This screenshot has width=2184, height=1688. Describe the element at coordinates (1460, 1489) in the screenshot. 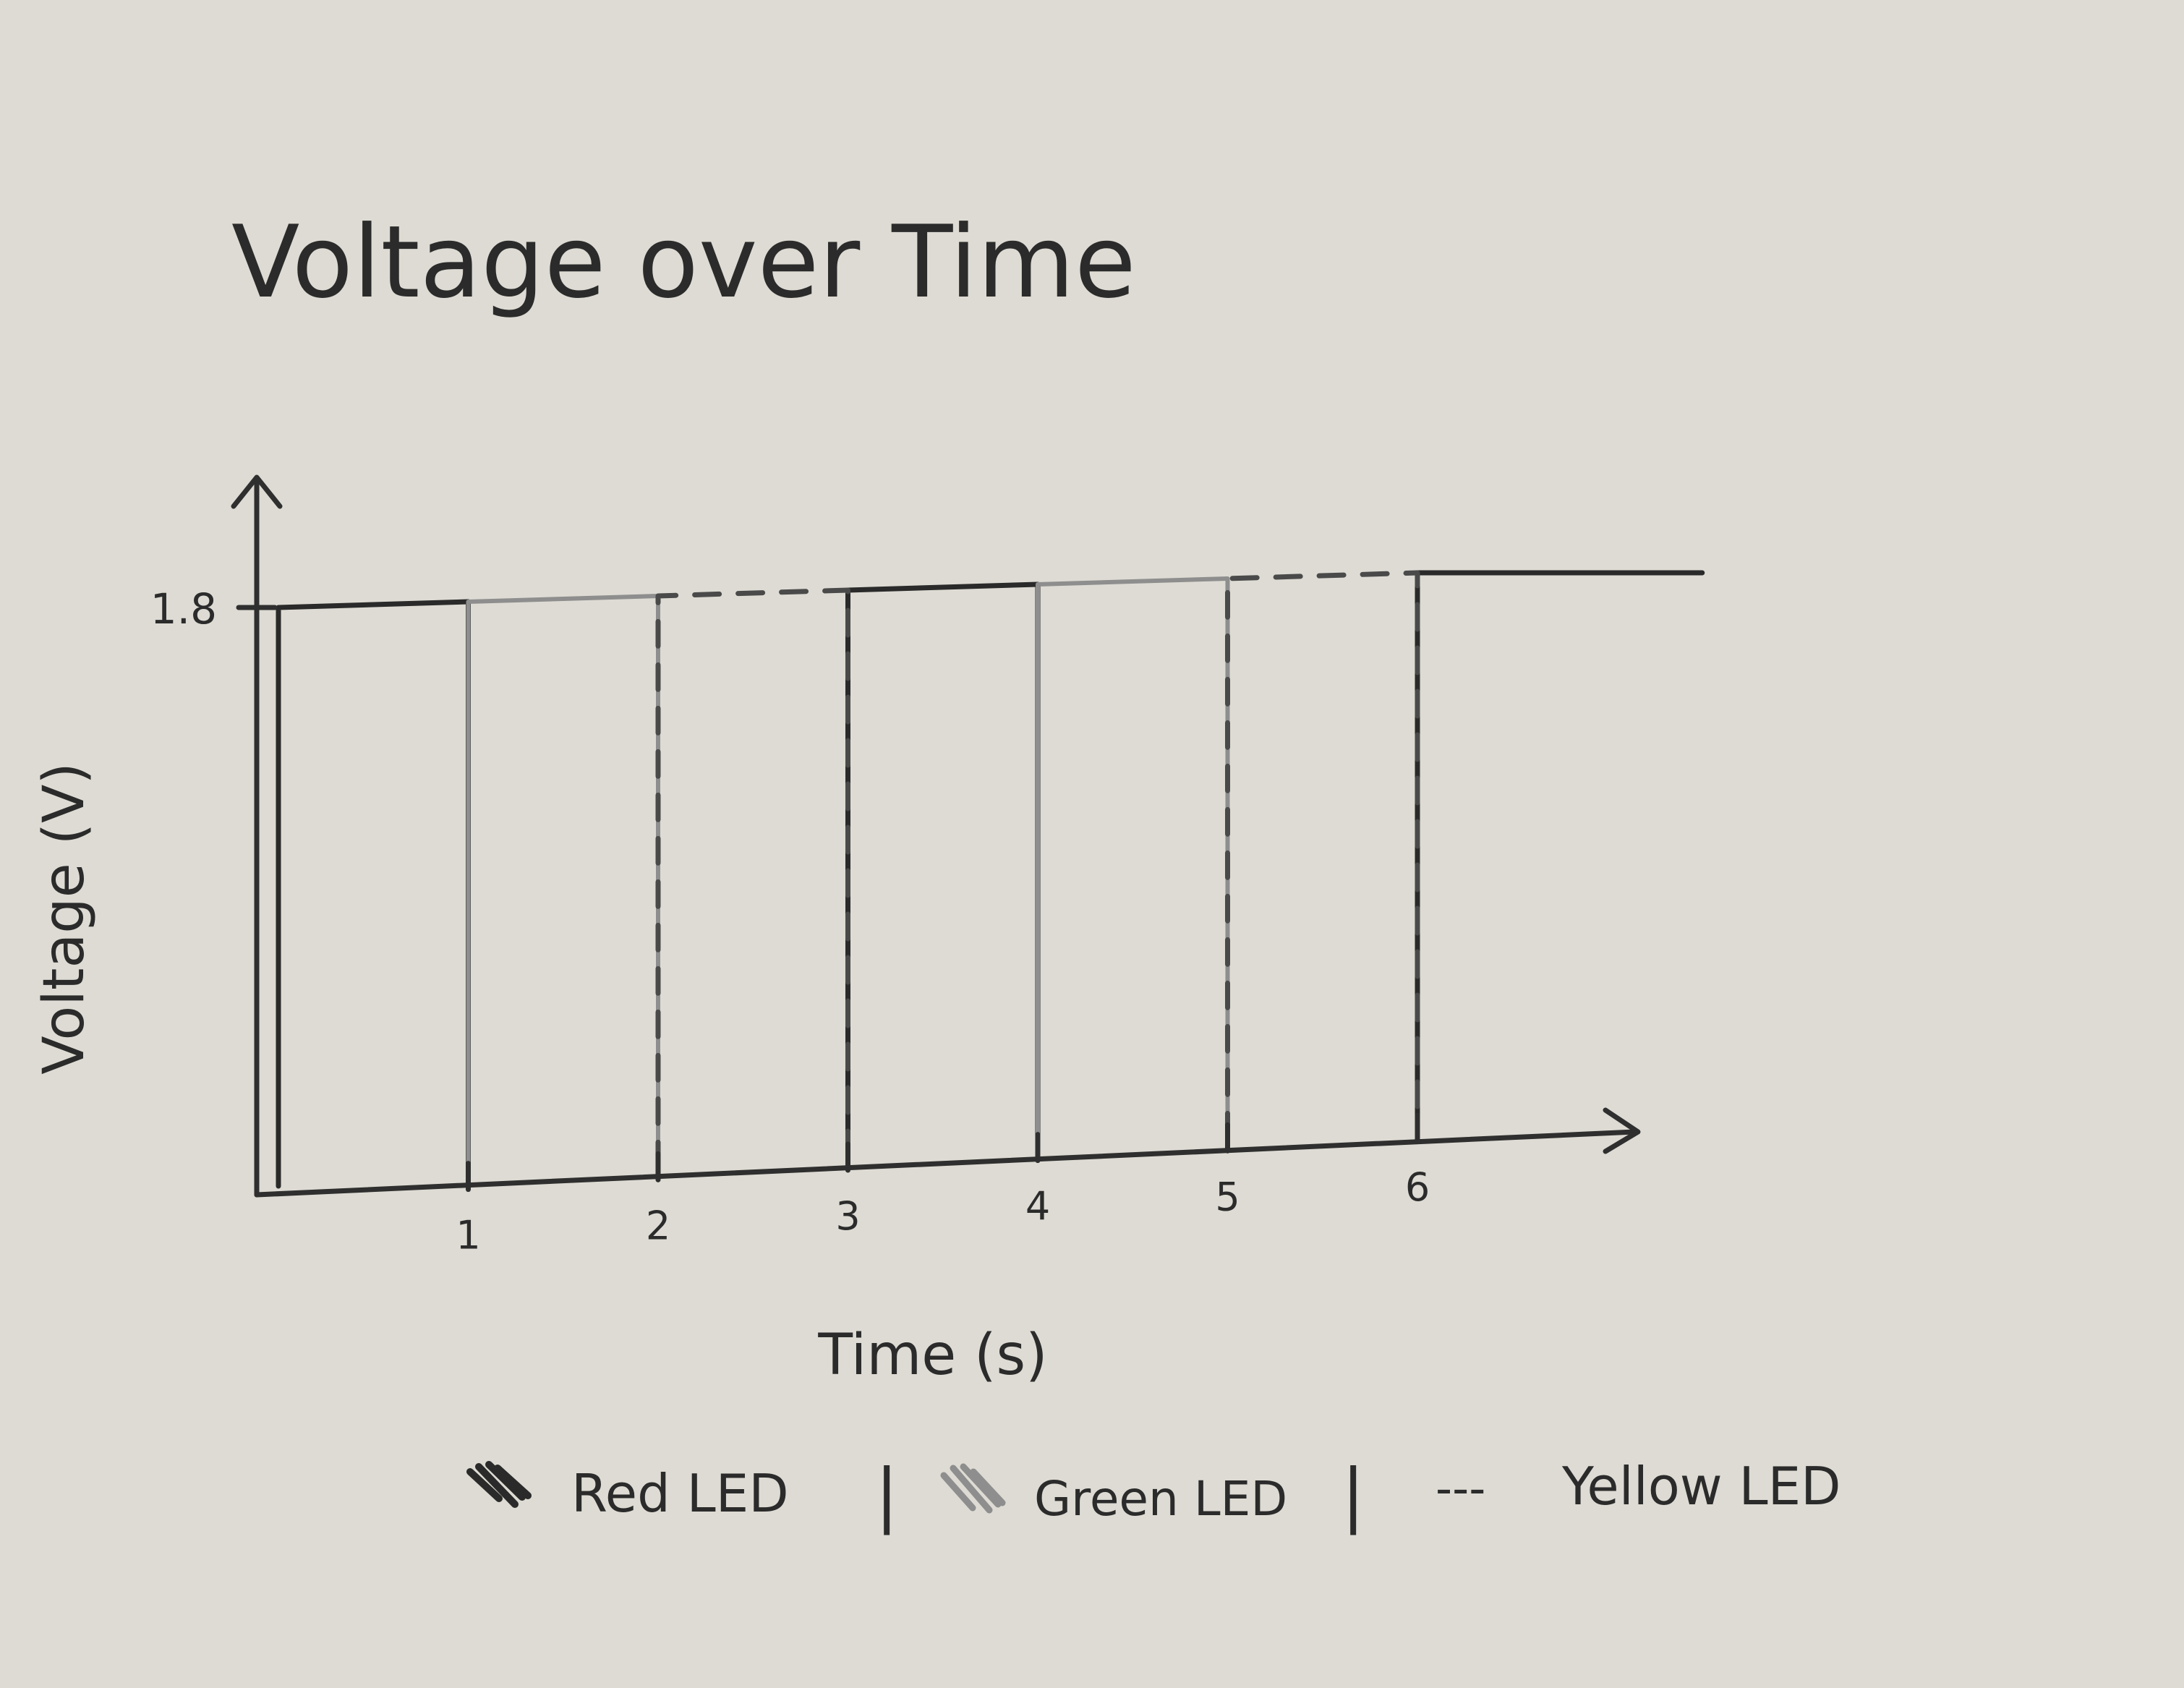

I see `legend-swatch-yellow-led: ---` at that location.